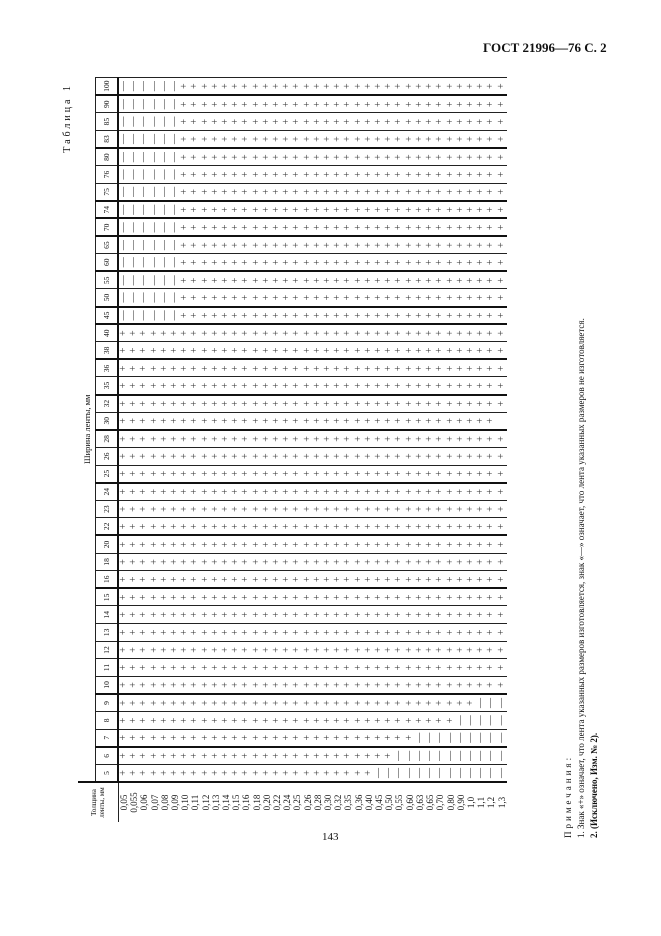  Describe the element at coordinates (106, 297) in the screenshot. I see `width-column-header: 50` at that location.